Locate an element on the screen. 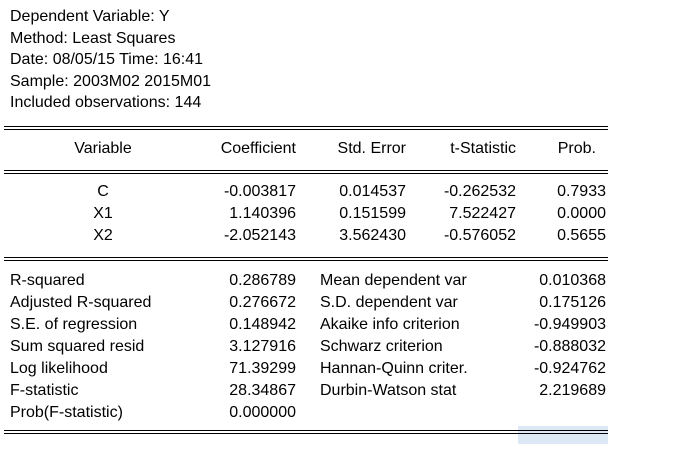 The width and height of the screenshot is (674, 459). stat-value: 0.010368 is located at coordinates (572, 280).